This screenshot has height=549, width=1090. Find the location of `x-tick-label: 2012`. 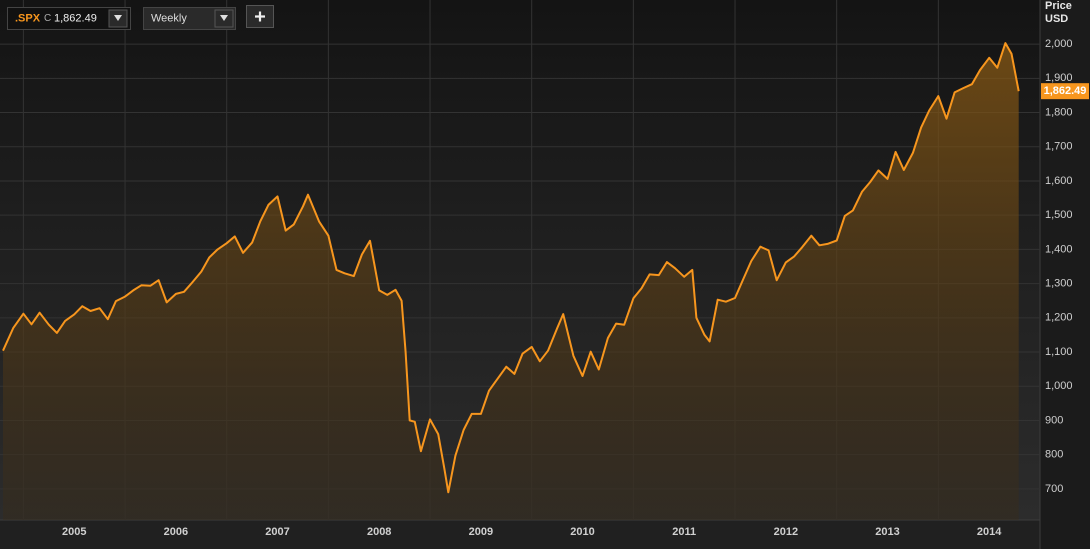

x-tick-label: 2012 is located at coordinates (786, 532).